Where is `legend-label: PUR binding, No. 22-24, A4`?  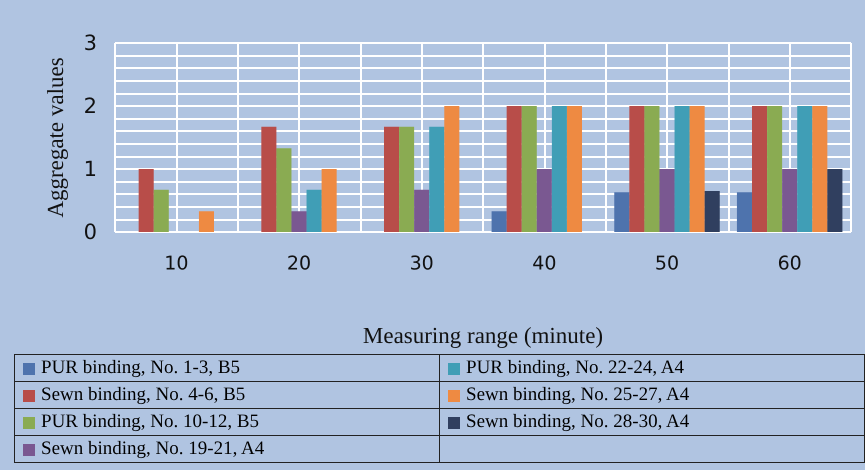 legend-label: PUR binding, No. 22-24, A4 is located at coordinates (575, 367).